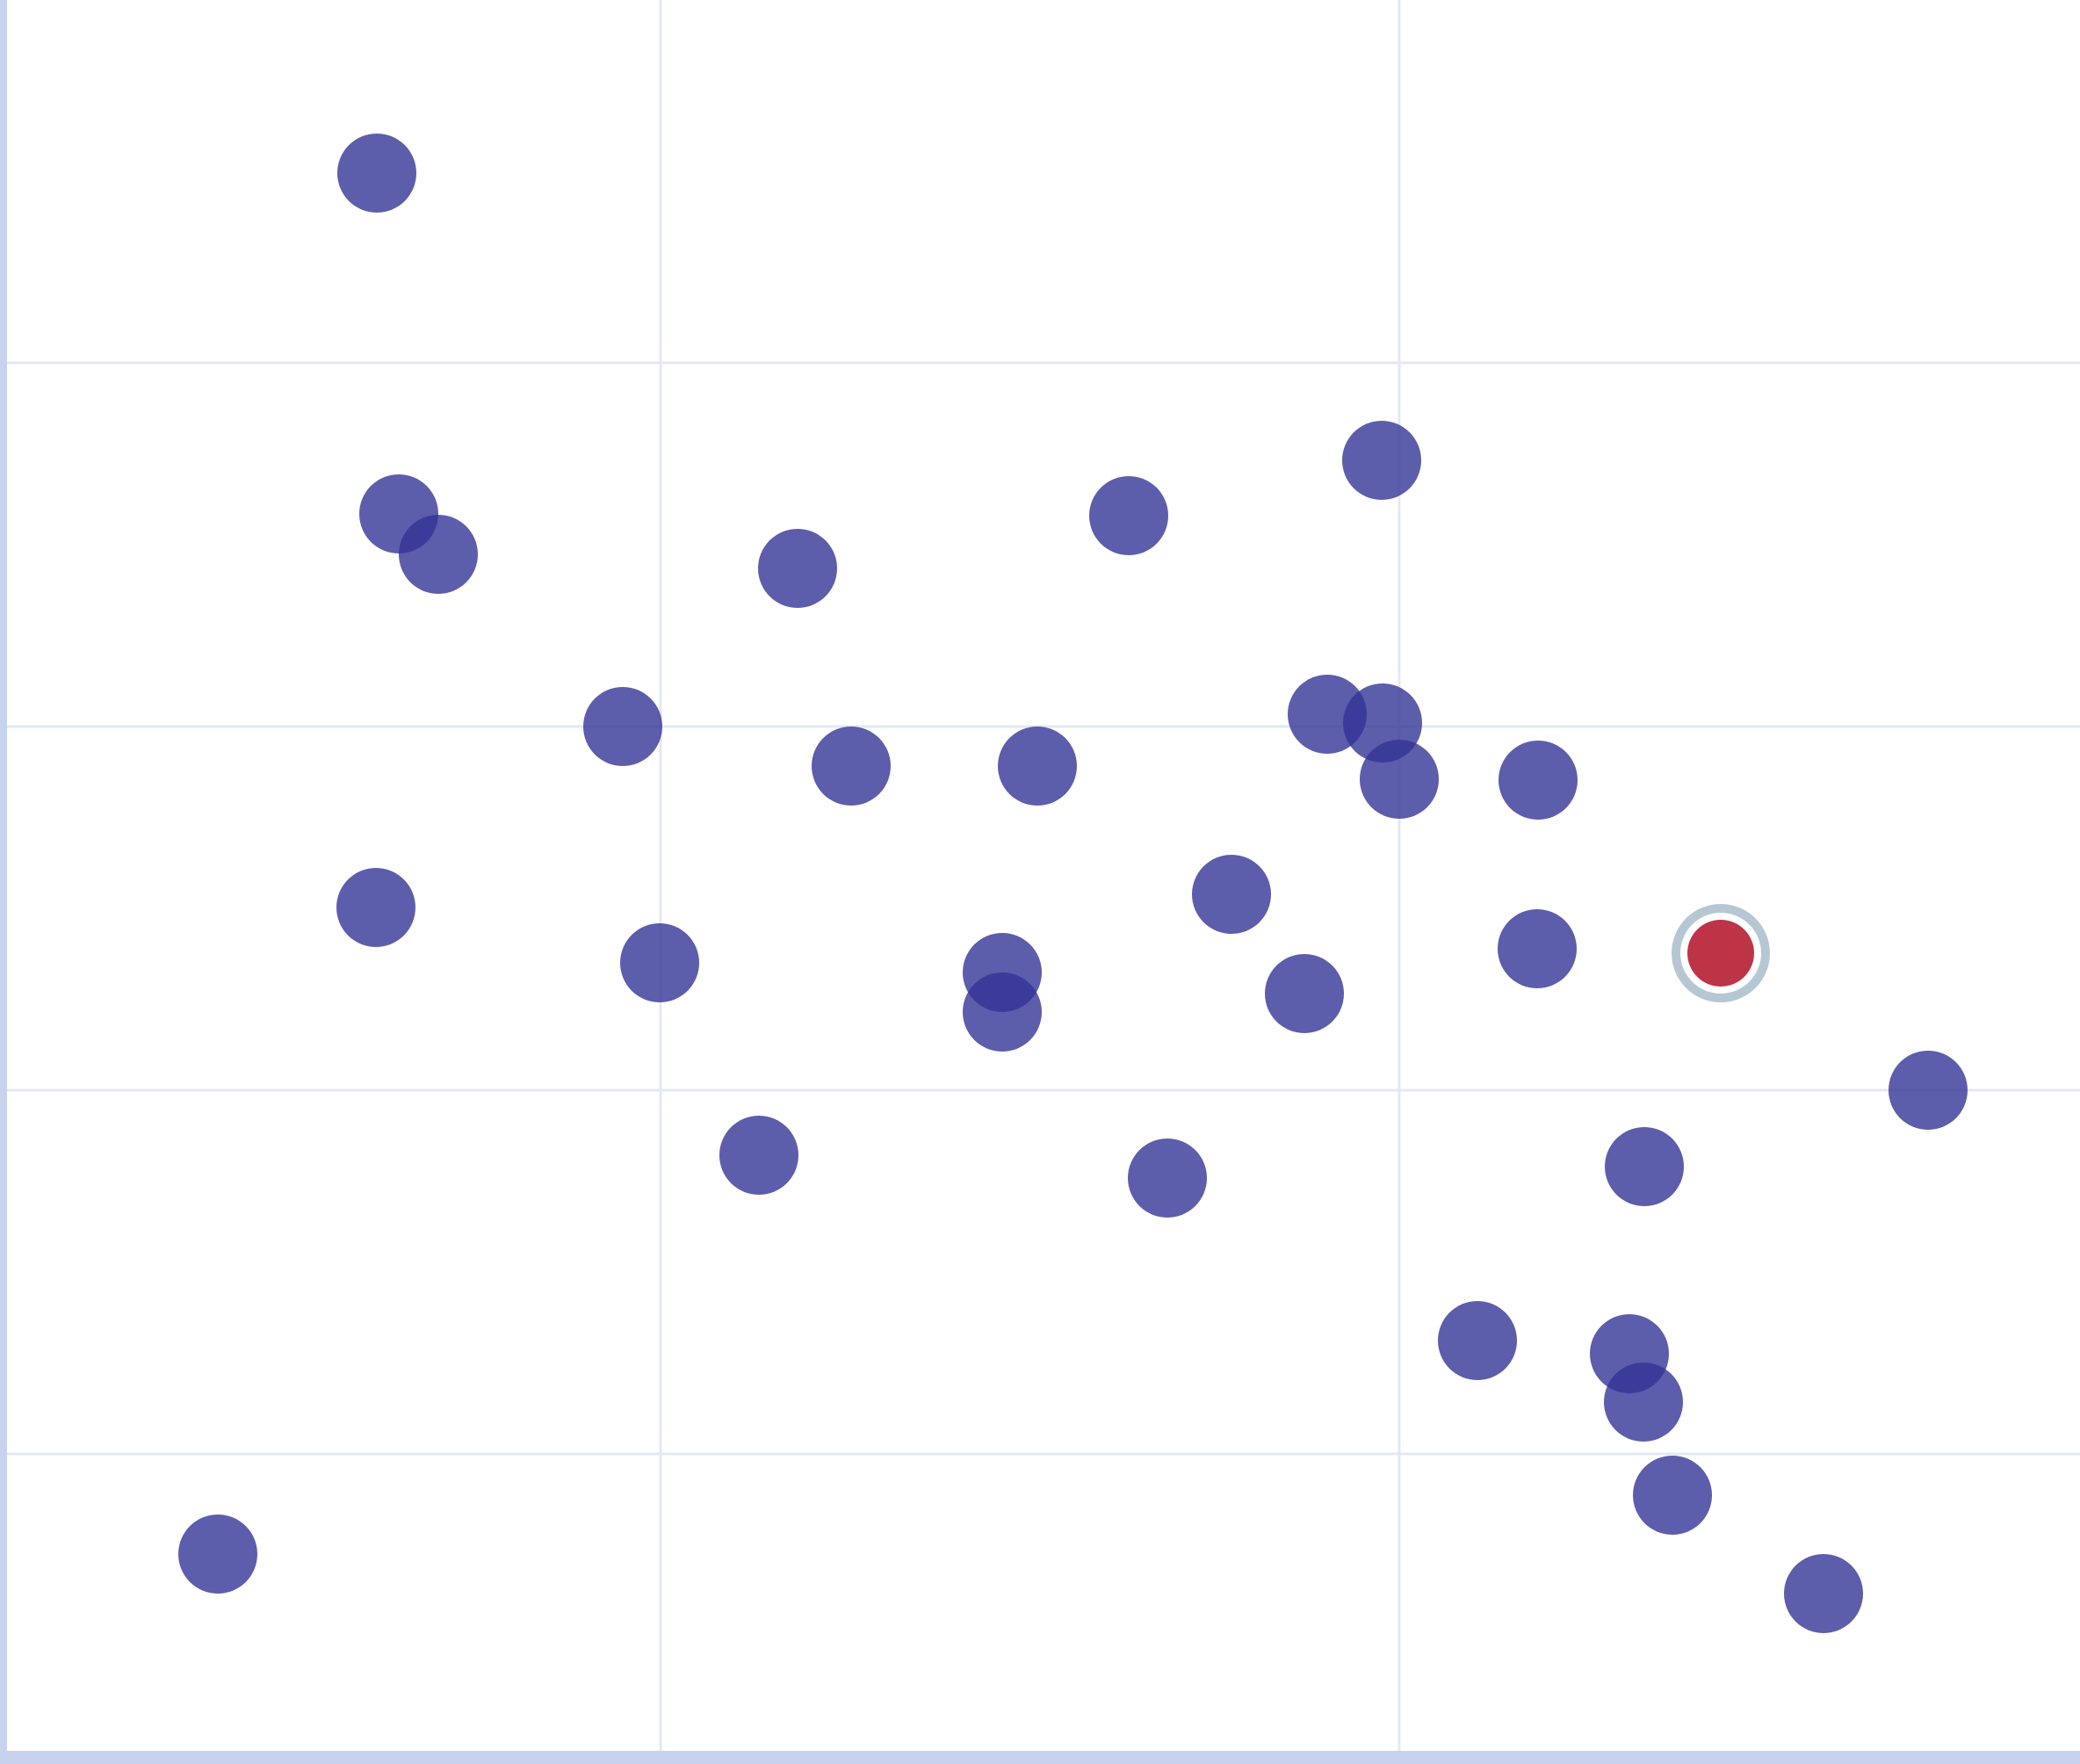 The height and width of the screenshot is (1764, 2080). What do you see at coordinates (1040, 1757) in the screenshot?
I see `axis-edge-bottom` at bounding box center [1040, 1757].